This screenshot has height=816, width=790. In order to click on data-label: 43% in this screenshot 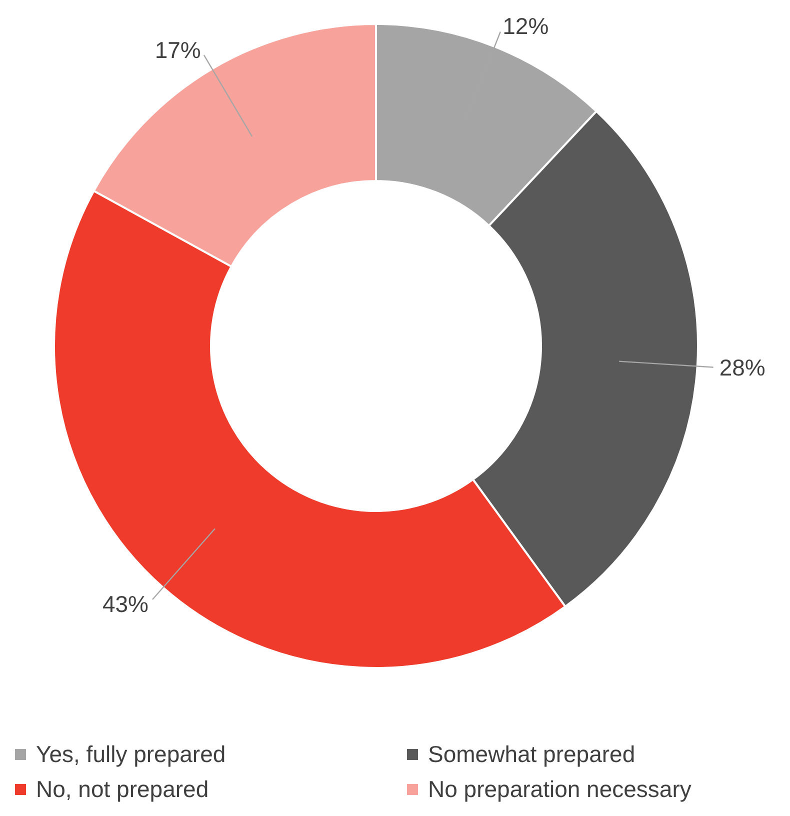, I will do `click(125, 604)`.